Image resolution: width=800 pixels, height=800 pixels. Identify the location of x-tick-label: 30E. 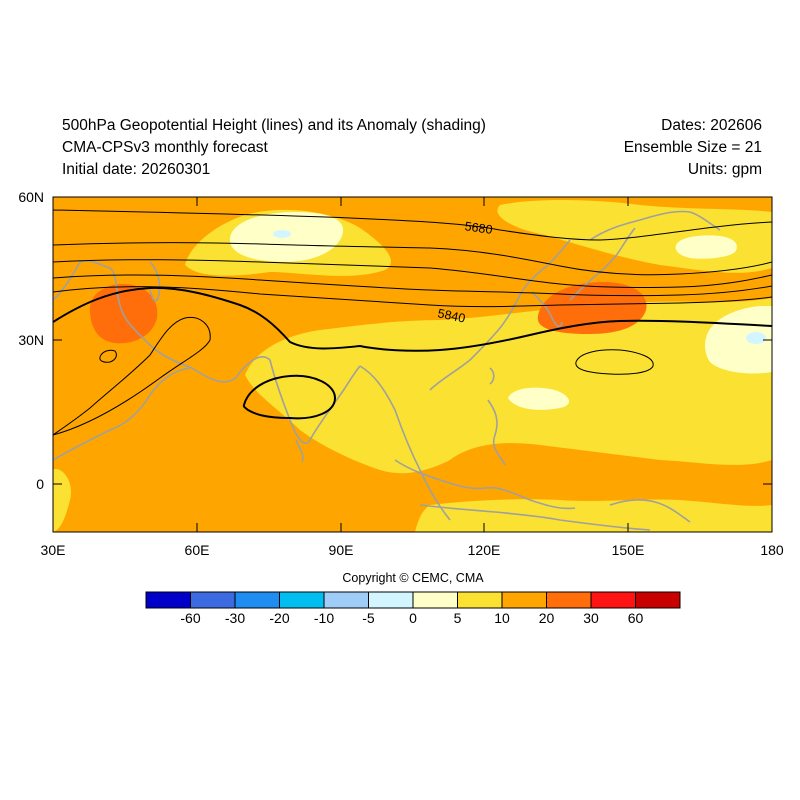
(53, 550).